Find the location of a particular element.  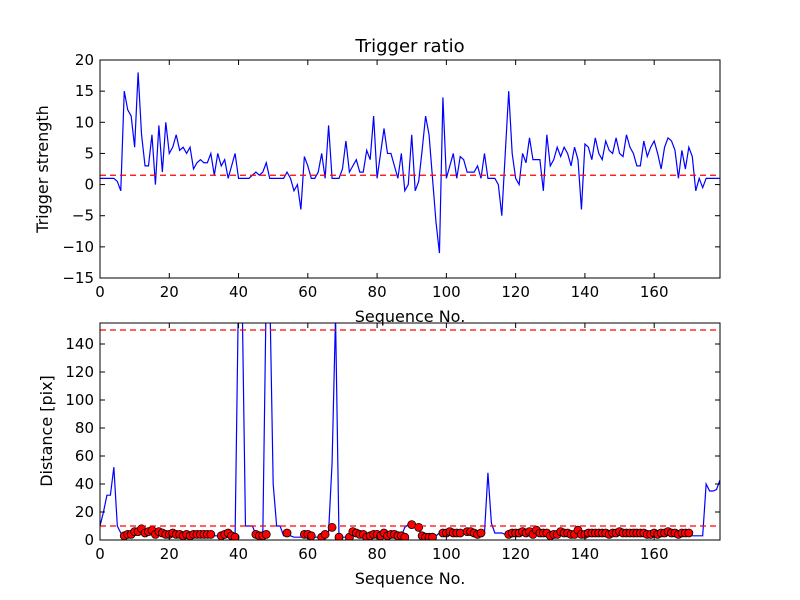

top-x-tick-label: 60 is located at coordinates (307, 292).